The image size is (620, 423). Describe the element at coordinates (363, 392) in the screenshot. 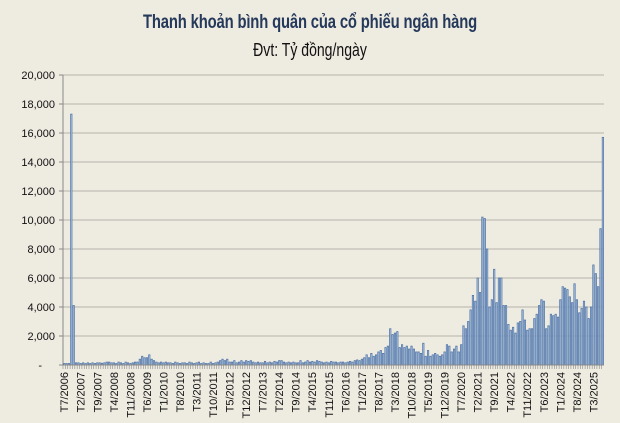

I see `x-tick-label: T1/2017` at that location.